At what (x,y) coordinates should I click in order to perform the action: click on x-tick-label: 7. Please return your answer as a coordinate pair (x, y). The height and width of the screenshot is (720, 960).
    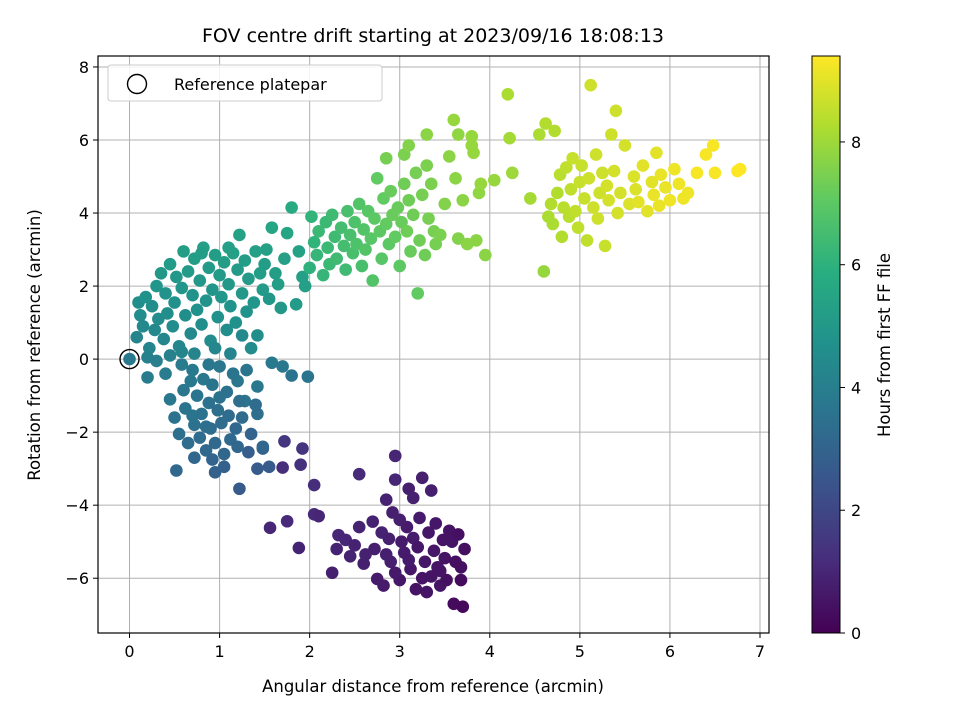
    Looking at the image, I should click on (760, 651).